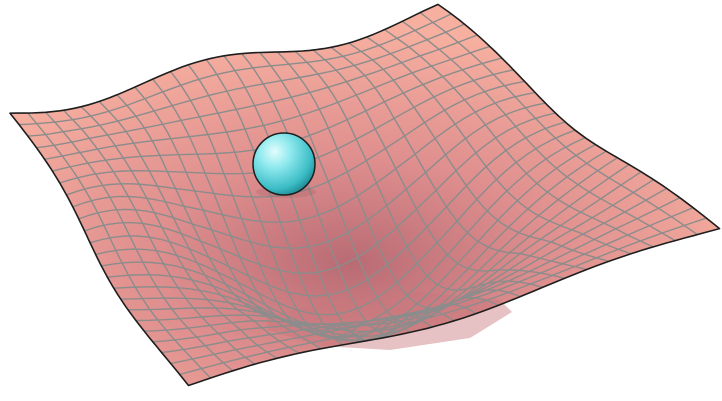 The width and height of the screenshot is (722, 401). I want to click on ball-sphere, so click(284, 164).